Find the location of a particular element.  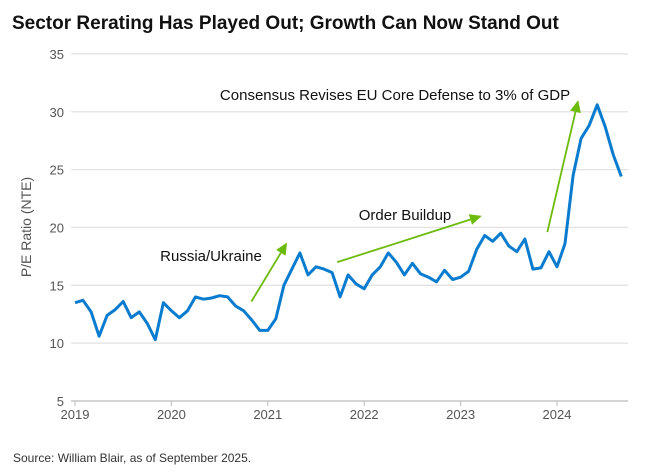

y-axis: 5 10 15 20 25 30 35 is located at coordinates (57, 228).